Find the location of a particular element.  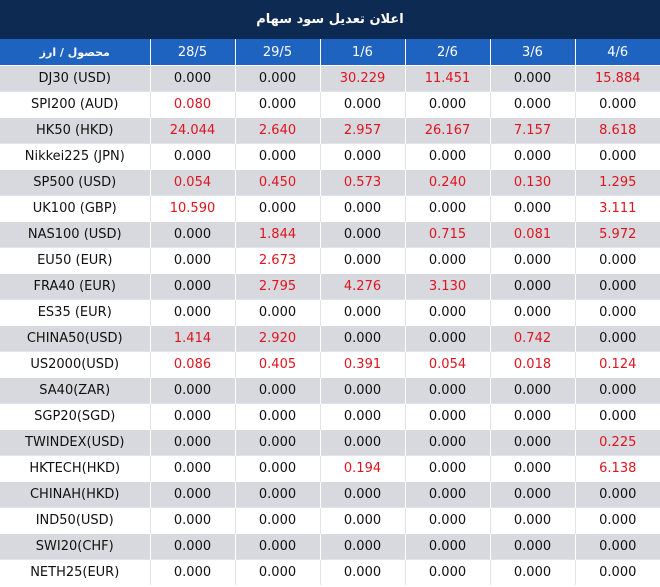

value-cell: 1.295 is located at coordinates (617, 182).